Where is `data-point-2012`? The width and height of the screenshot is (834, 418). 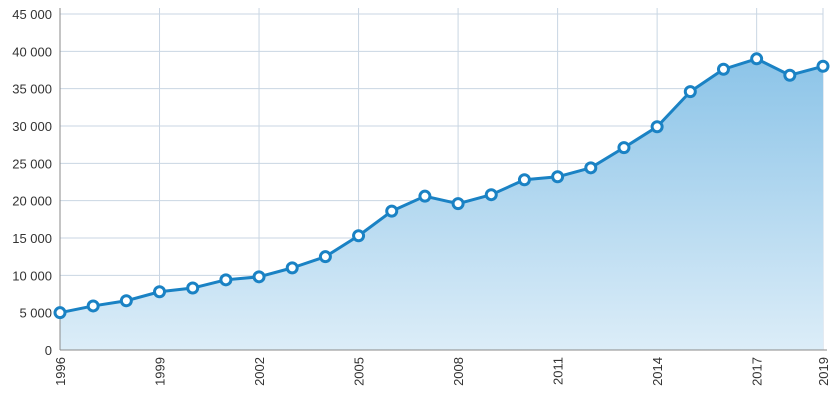 data-point-2012 is located at coordinates (591, 168).